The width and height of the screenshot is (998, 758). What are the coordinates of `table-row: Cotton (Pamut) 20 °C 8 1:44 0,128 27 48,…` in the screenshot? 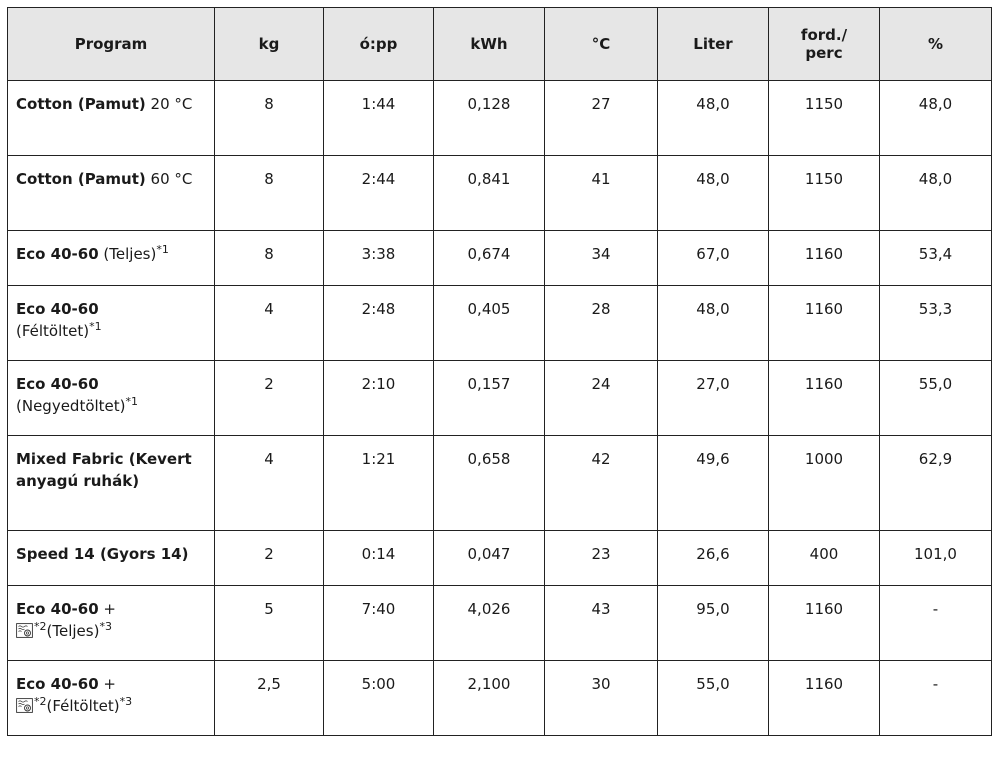 It's located at (499, 118).